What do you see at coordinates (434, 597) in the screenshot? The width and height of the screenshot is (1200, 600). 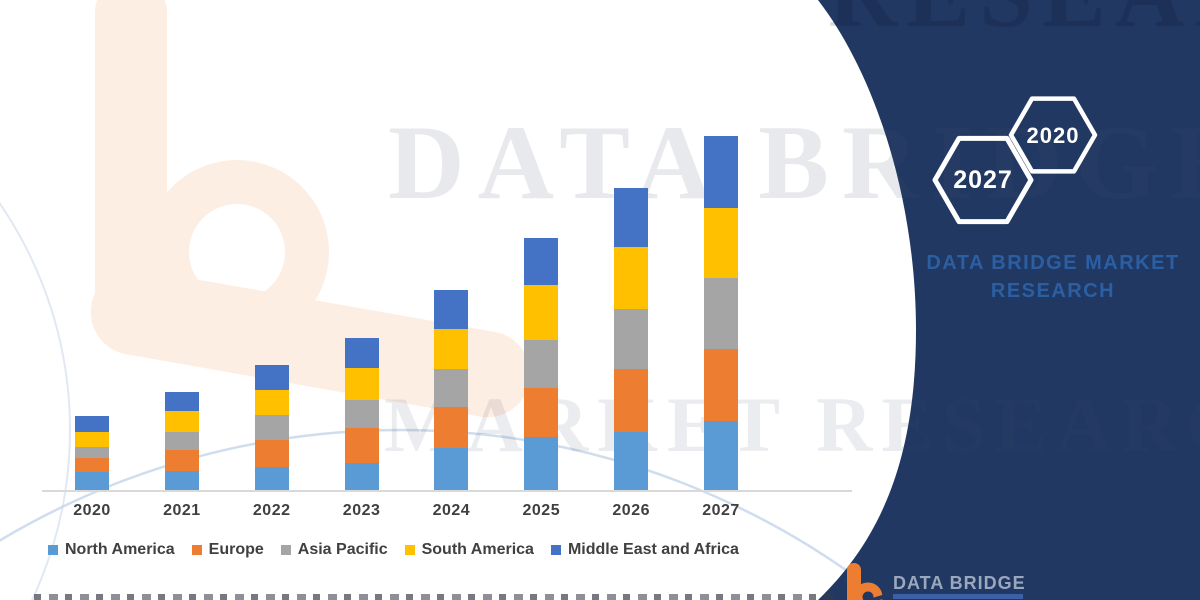 I see `cut-off-caption-text` at bounding box center [434, 597].